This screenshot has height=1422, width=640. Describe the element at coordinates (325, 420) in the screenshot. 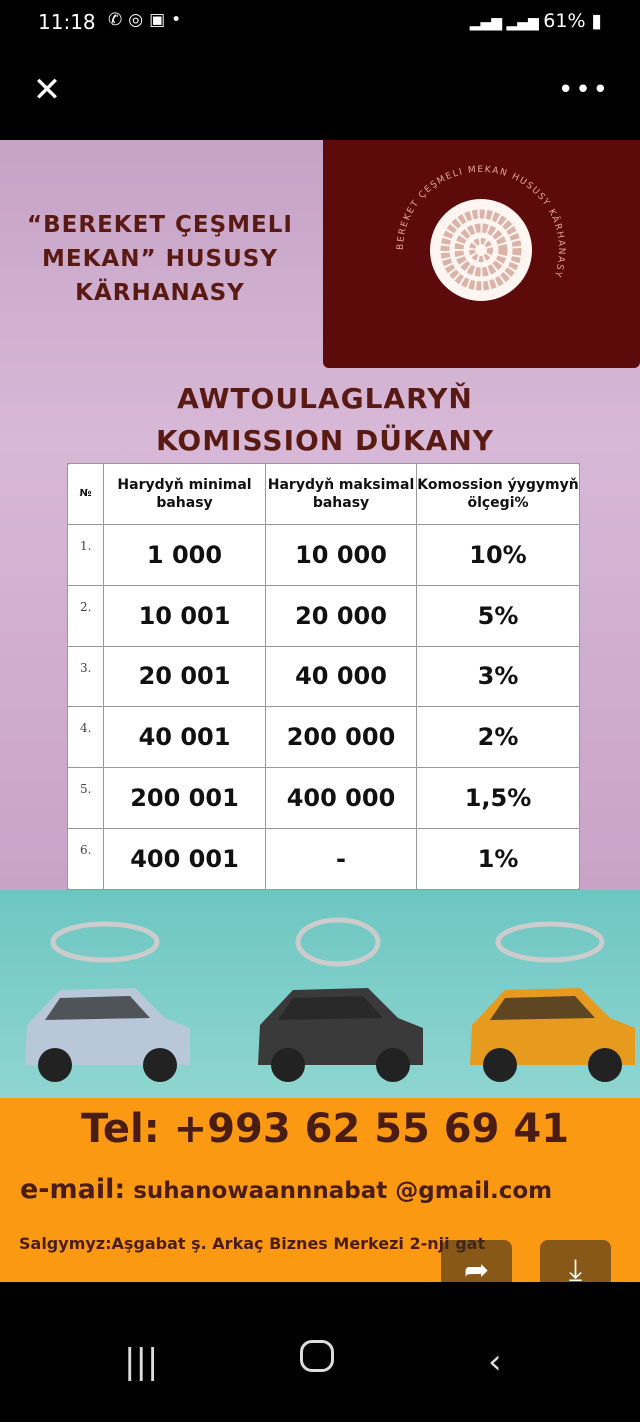

I see `page-heading: AWTOULAGLARYŇ KOMISSION DÜKANY` at that location.